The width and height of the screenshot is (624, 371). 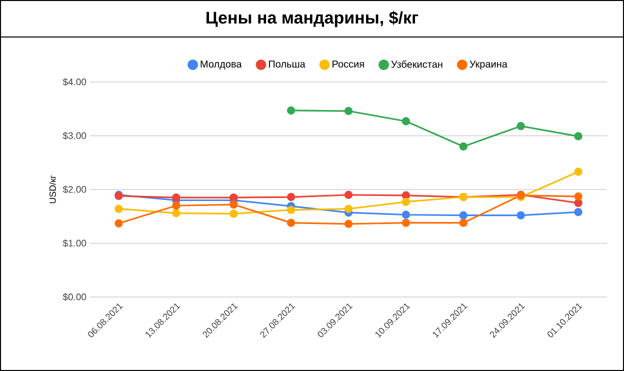 What do you see at coordinates (416, 64) in the screenshot?
I see `legend-label: Узбекистан` at bounding box center [416, 64].